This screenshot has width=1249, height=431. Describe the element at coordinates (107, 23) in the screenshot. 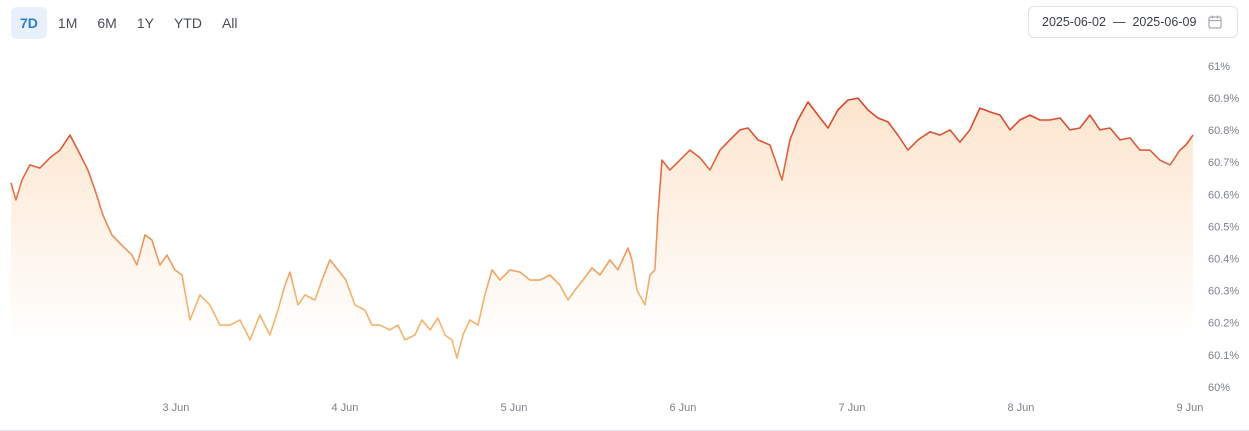

I see `range-button: 6M` at that location.